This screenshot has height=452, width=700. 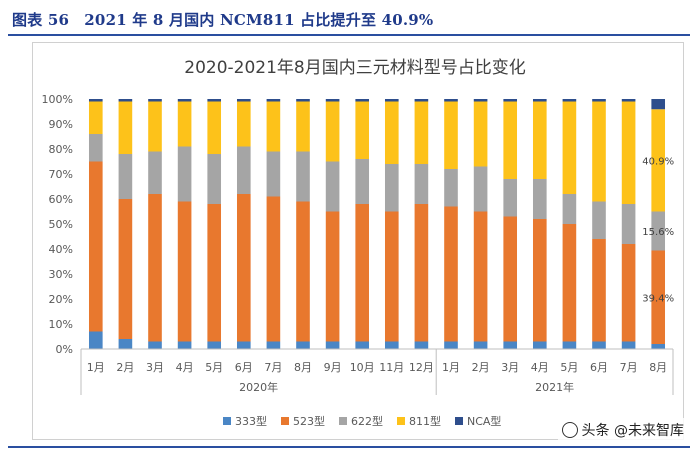 I want to click on legend-label: 811型, so click(x=425, y=421).